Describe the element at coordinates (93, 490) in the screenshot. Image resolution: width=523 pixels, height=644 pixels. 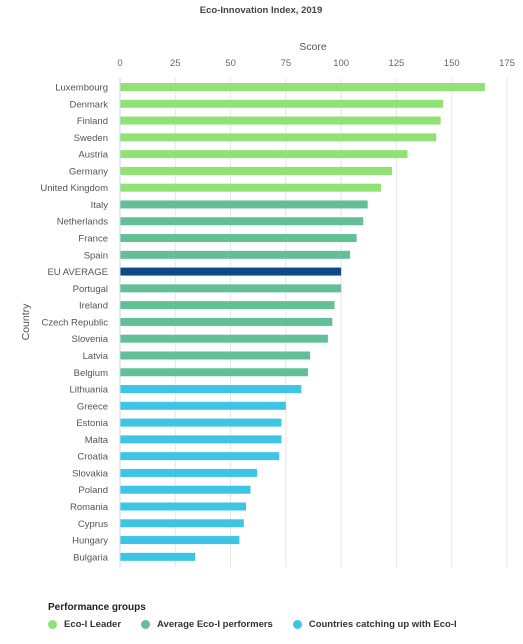
I see `category-label: Poland` at that location.